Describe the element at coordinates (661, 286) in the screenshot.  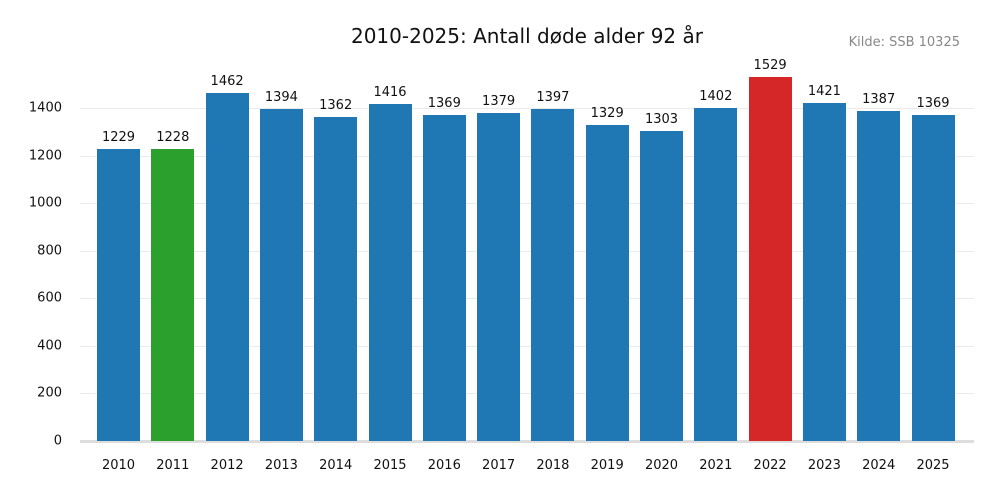
I see `bar-2020` at that location.